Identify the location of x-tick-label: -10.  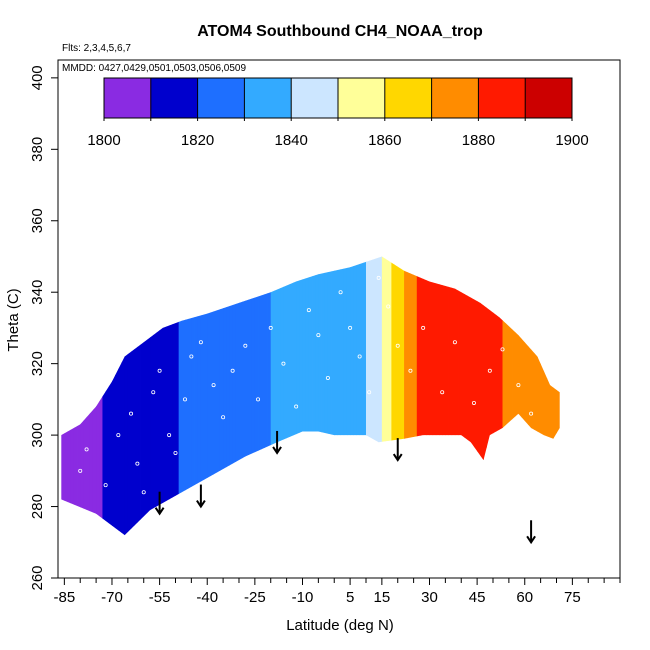
(303, 597).